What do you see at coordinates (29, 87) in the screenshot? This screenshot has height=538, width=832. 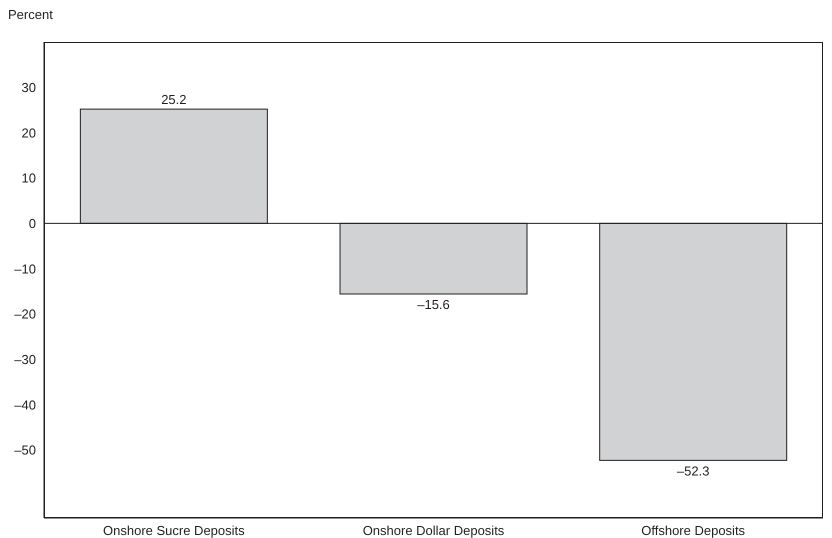 I see `y-tick-label: 30` at bounding box center [29, 87].